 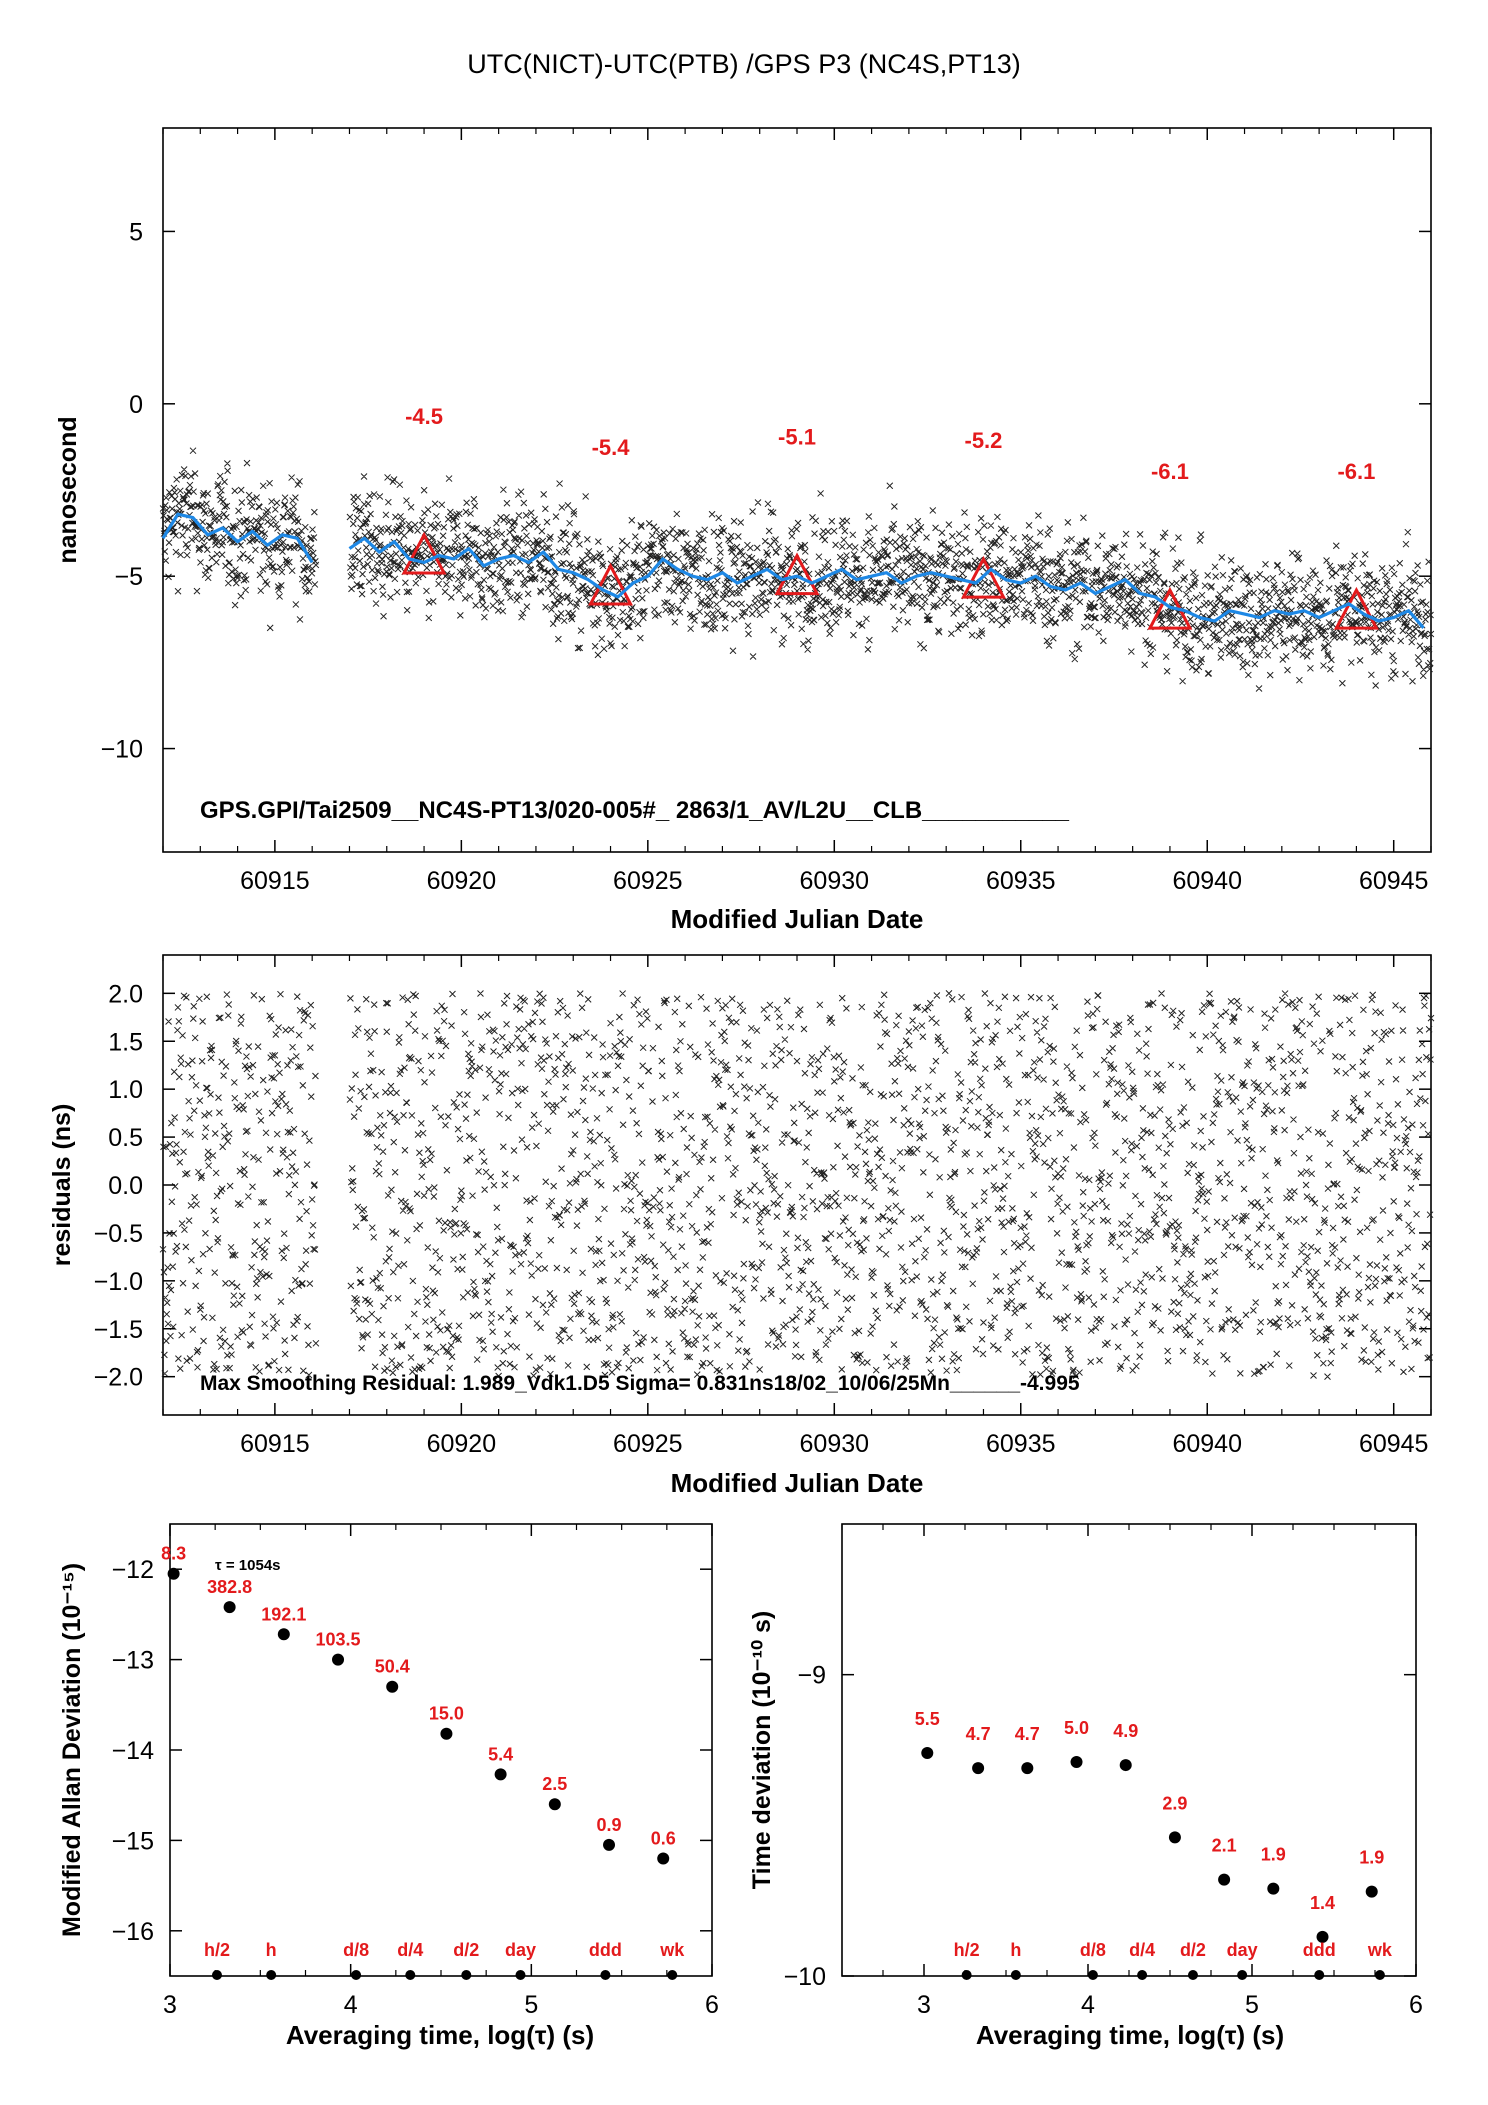 What do you see at coordinates (890, 517) in the screenshot?
I see `main-triangle-markers: -4.5 -5.4 -5.1 -5.2 -6.1 -6.1` at bounding box center [890, 517].